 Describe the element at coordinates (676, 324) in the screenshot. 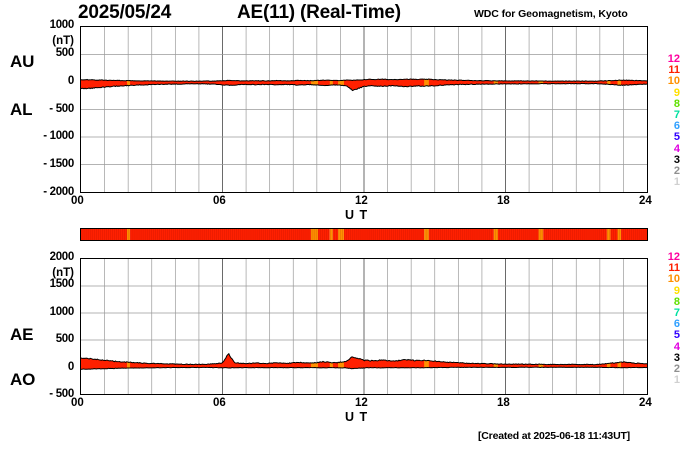

I see `legend-level-6: 6` at that location.